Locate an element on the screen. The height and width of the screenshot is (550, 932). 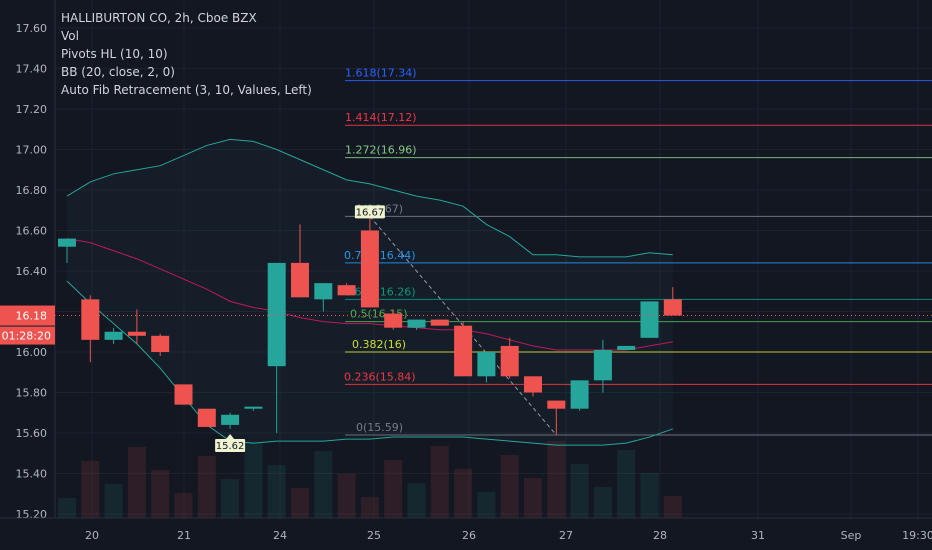
pivot-low-arrow is located at coordinates (230, 436).